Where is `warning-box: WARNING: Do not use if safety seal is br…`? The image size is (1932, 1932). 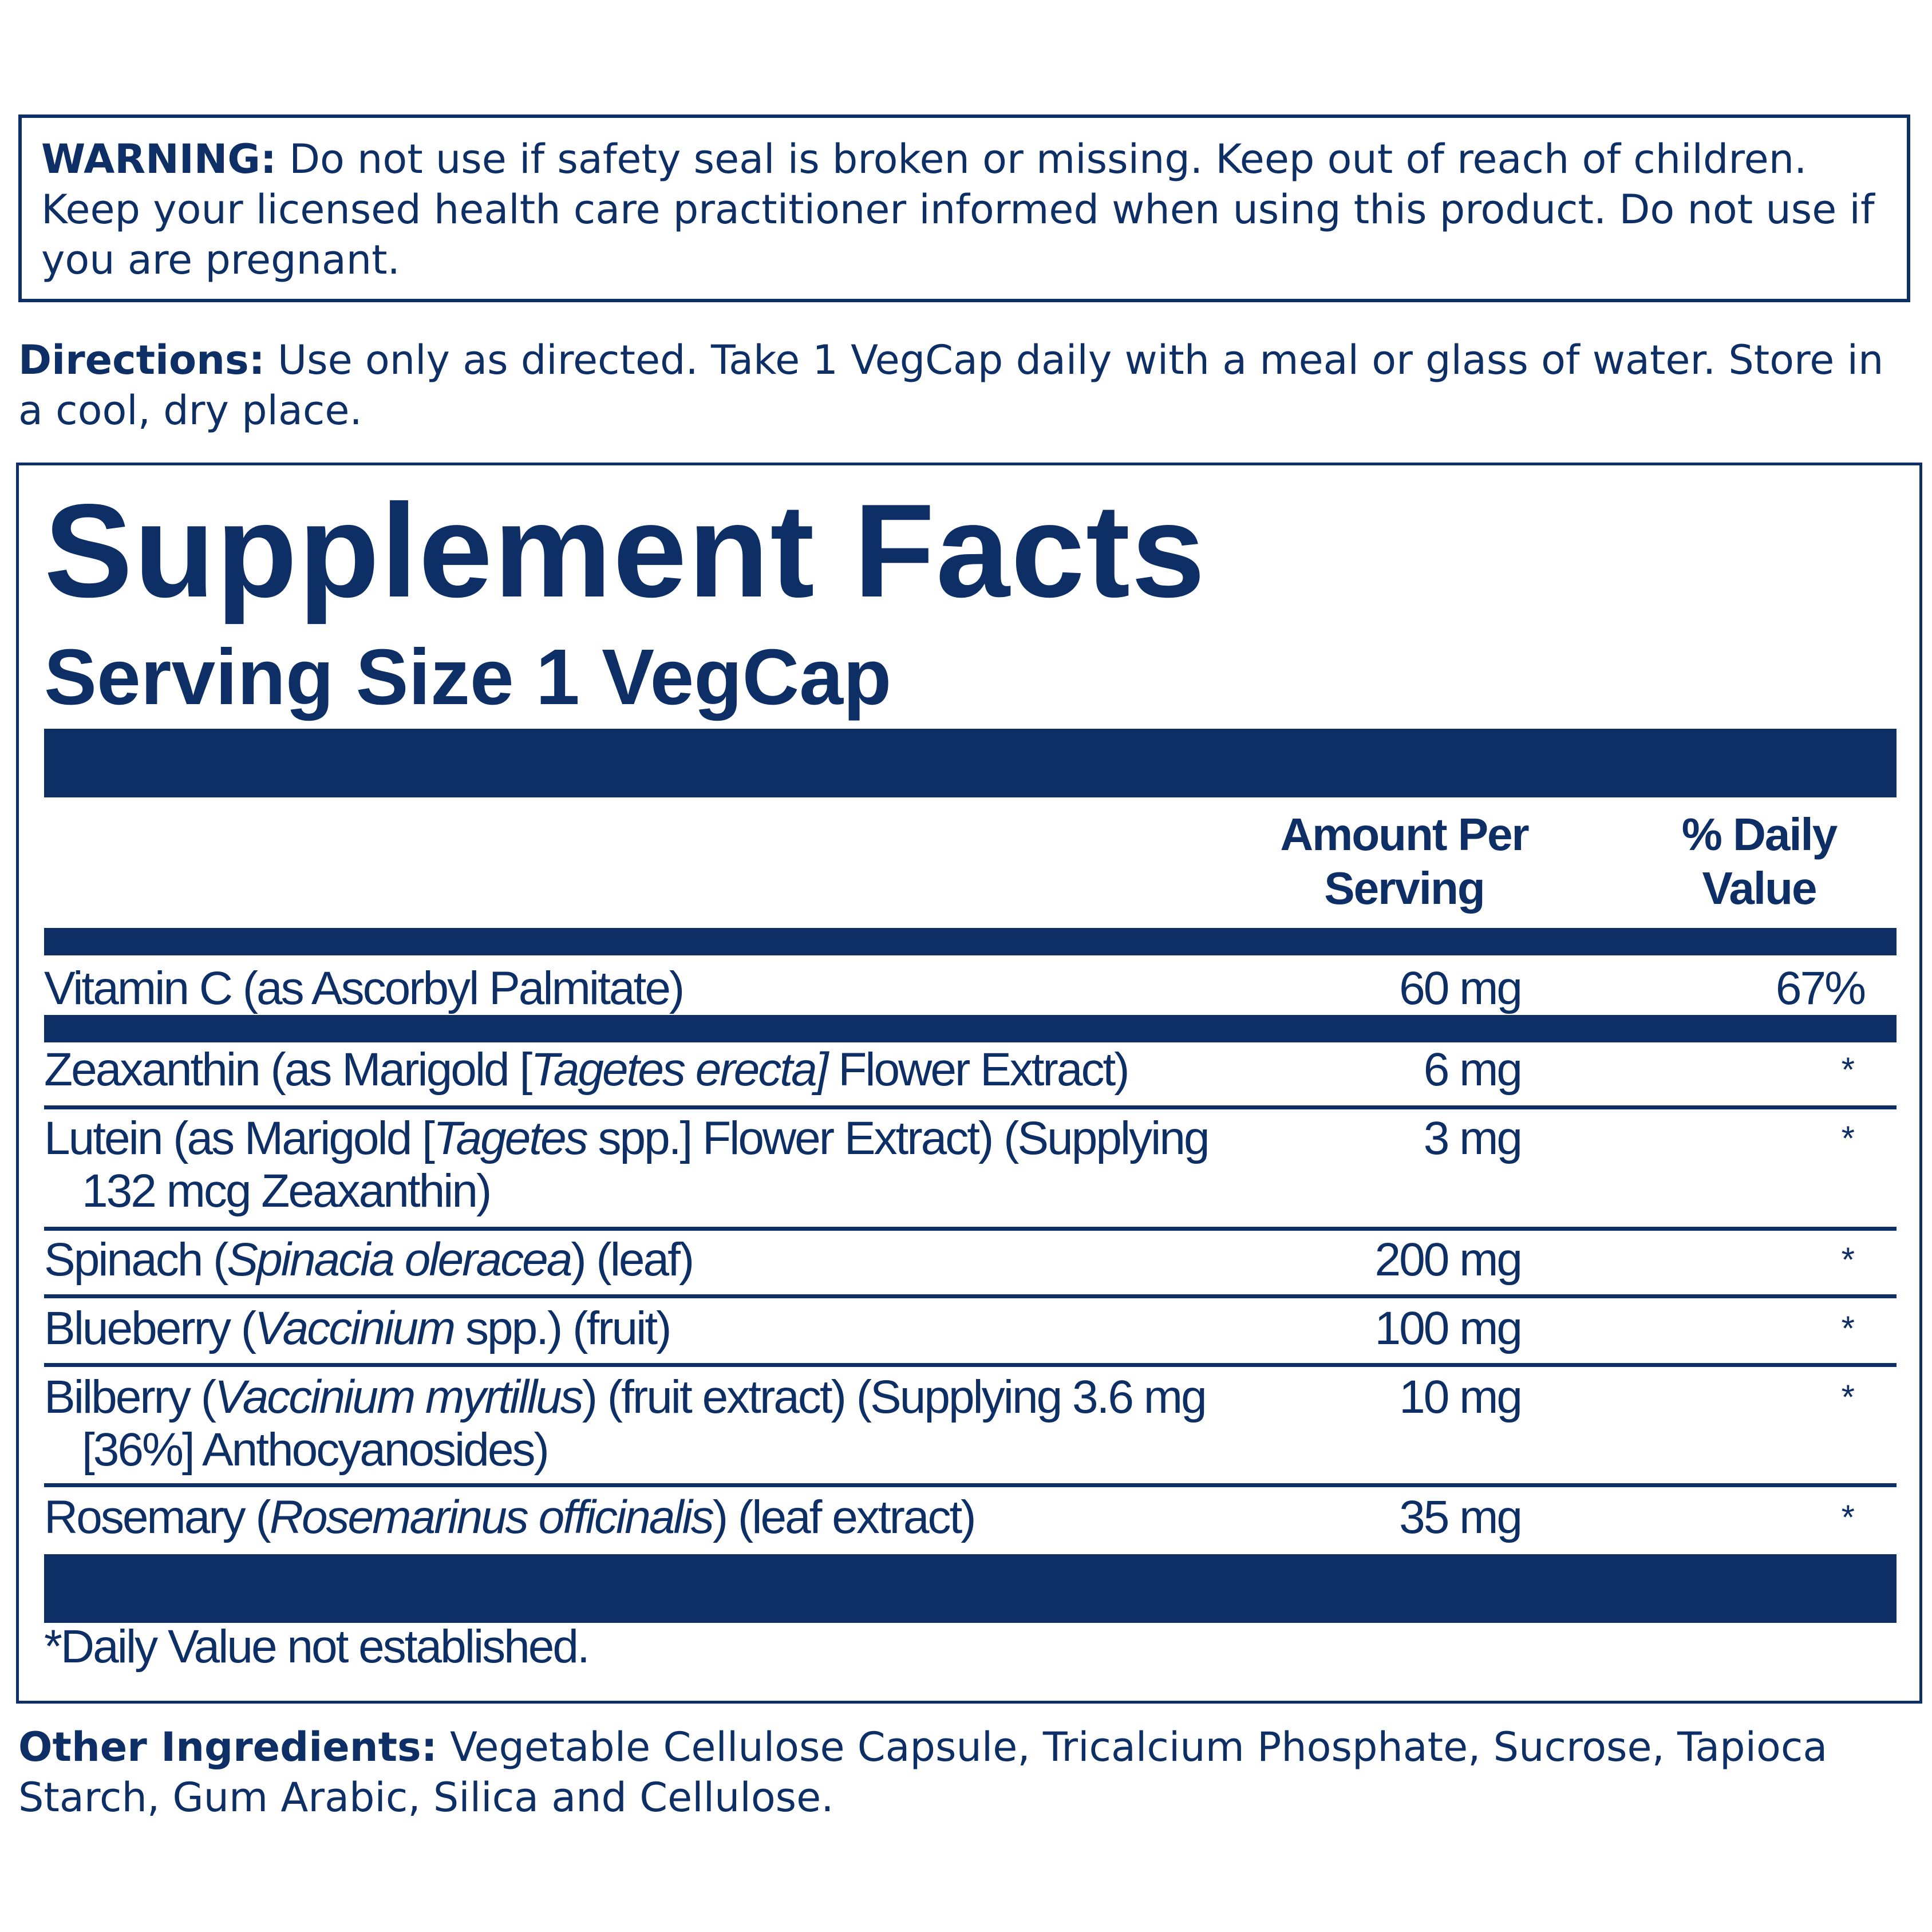 warning-box: WARNING: Do not use if safety seal is br… is located at coordinates (964, 208).